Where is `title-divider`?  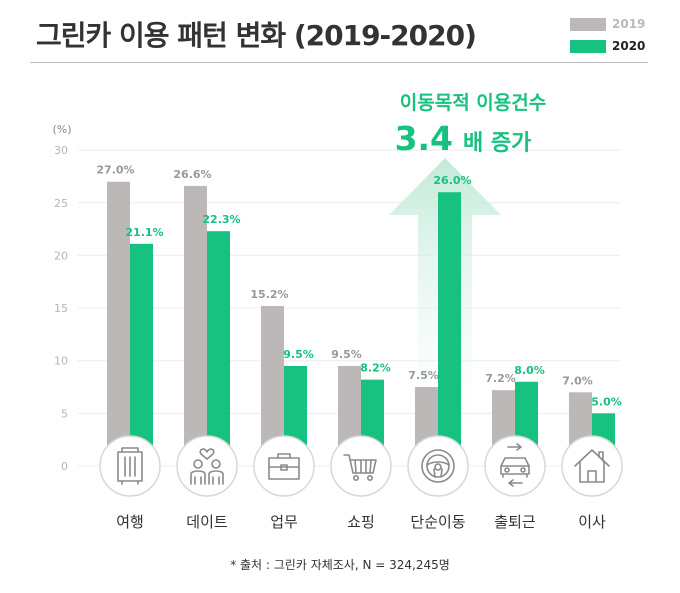
title-divider is located at coordinates (339, 62).